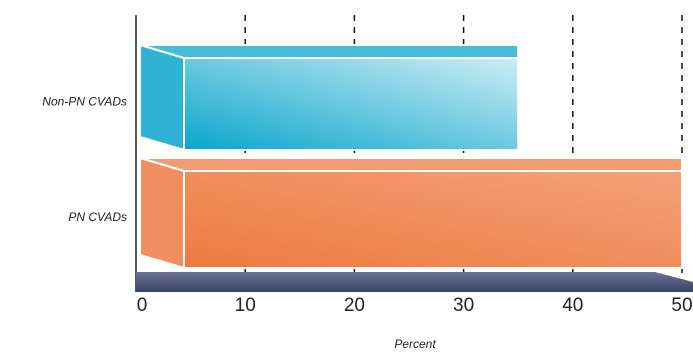 This screenshot has height=353, width=693. I want to click on y-tick-label: Non-PN CVADs, so click(84, 102).